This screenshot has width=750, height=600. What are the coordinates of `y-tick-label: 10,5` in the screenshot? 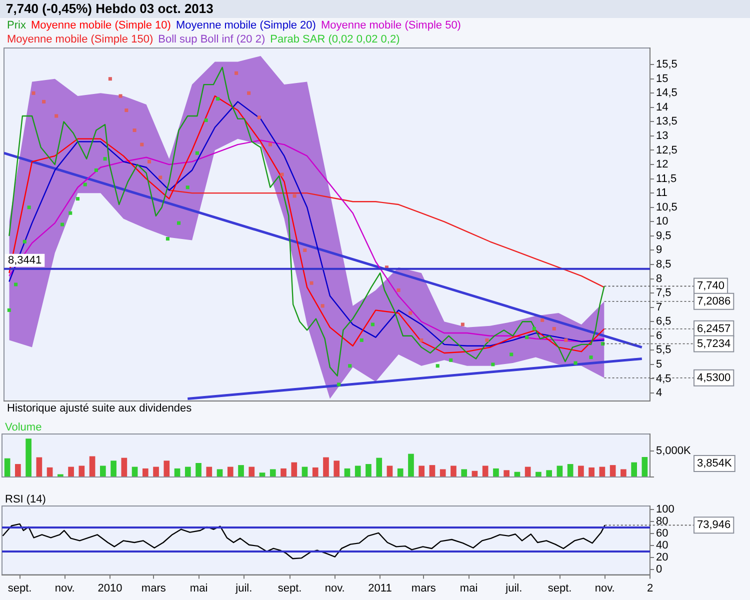 It's located at (667, 207).